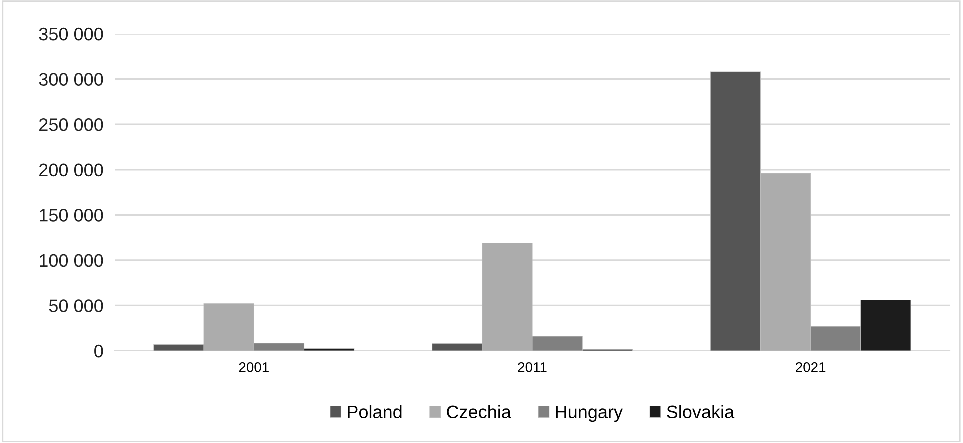 This screenshot has width=963, height=443. I want to click on y-tick-label: 150 000, so click(72, 215).